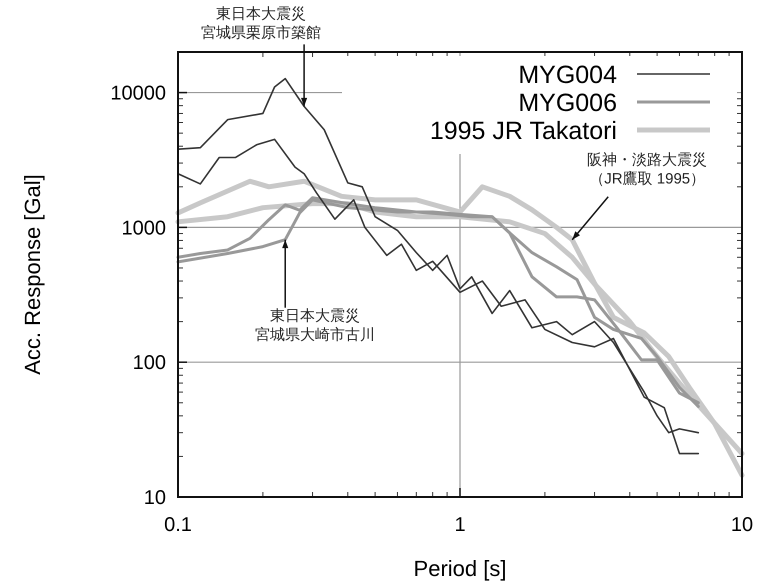  I want to click on x-tick-label: 1, so click(460, 525).